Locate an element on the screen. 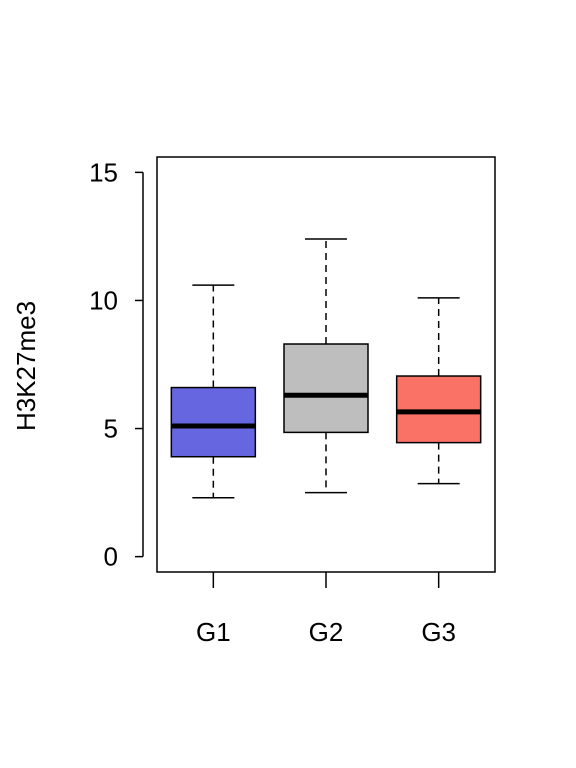 This screenshot has width=576, height=768. x-tick-label: G3 is located at coordinates (438, 632).